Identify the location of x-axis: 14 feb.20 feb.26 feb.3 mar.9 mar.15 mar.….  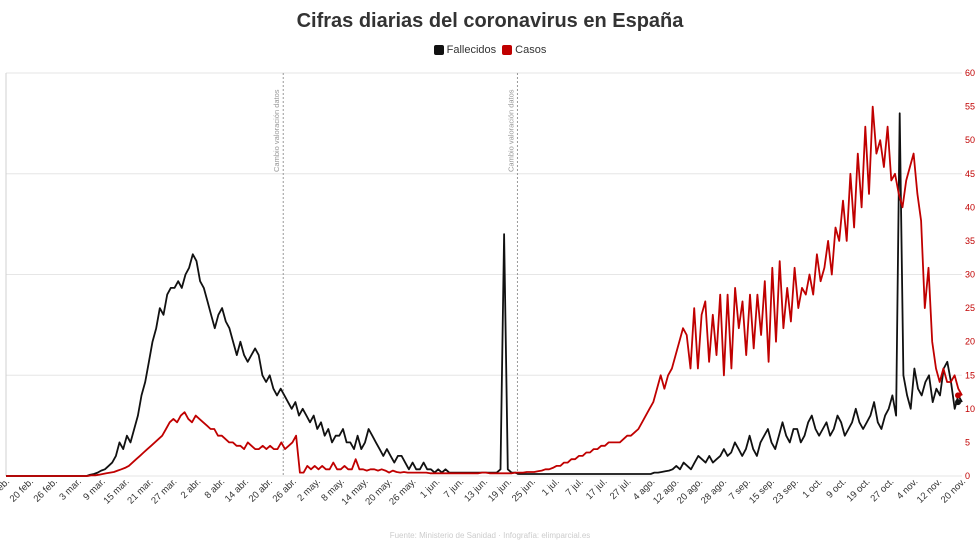
(484, 491).